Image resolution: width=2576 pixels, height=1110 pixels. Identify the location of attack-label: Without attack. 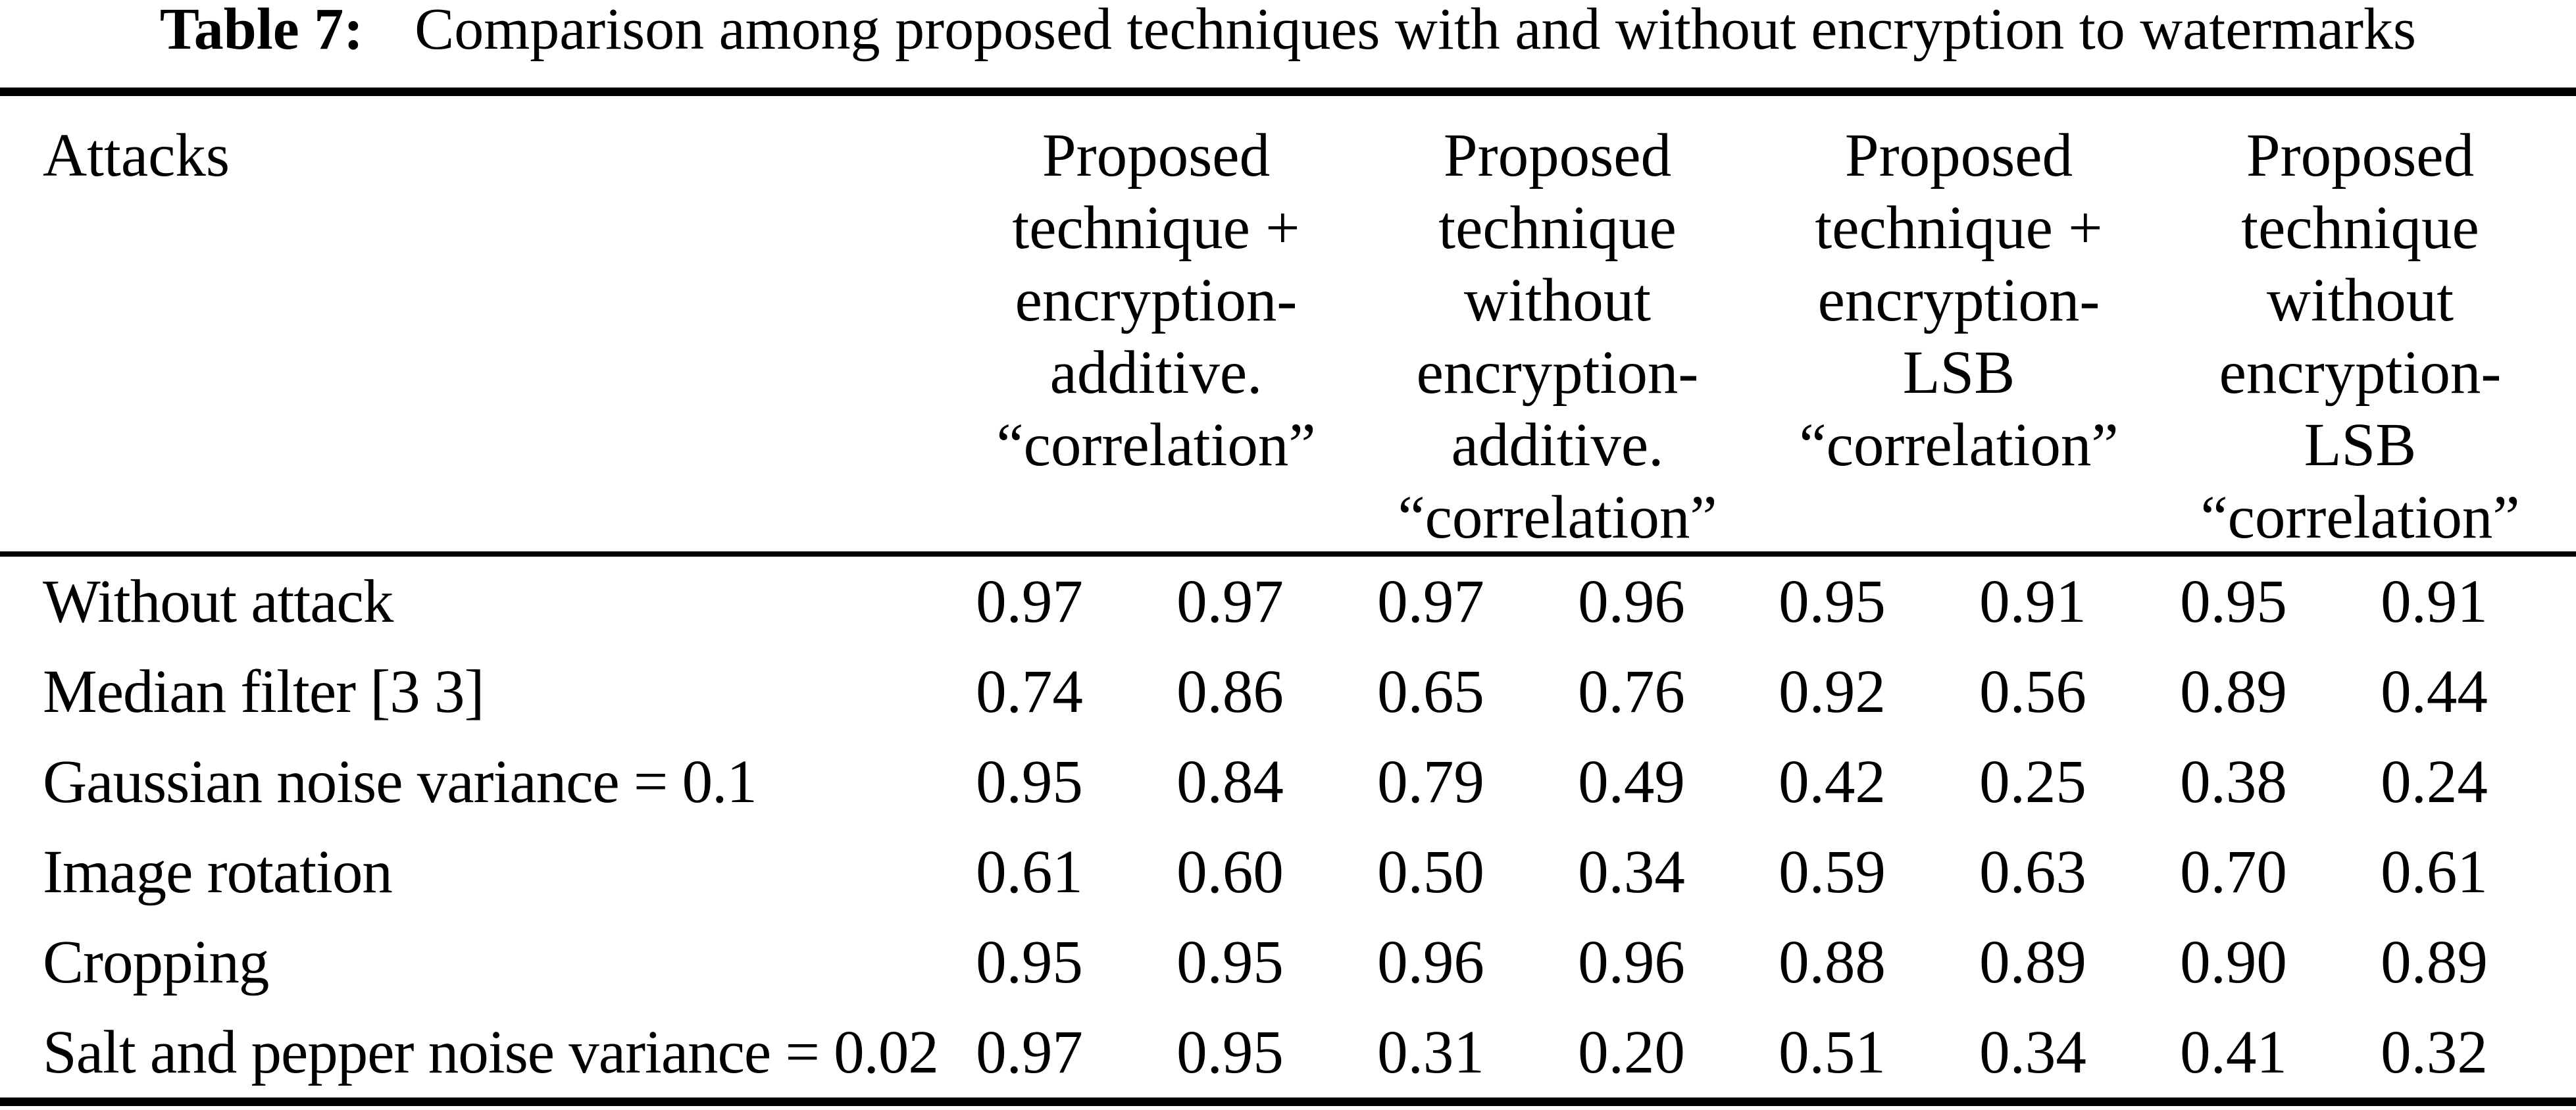
(218, 602).